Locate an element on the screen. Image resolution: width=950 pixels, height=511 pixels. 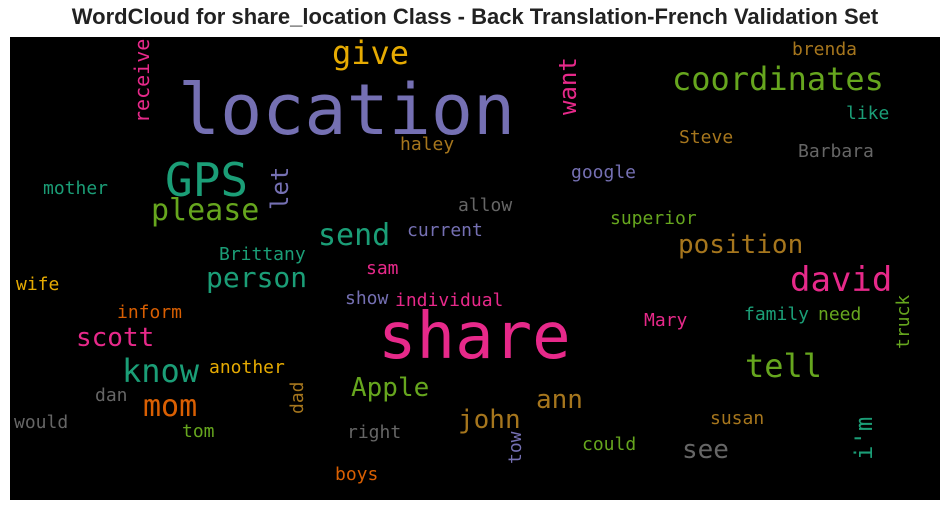
wordcloud-word: individual is located at coordinates (449, 300).